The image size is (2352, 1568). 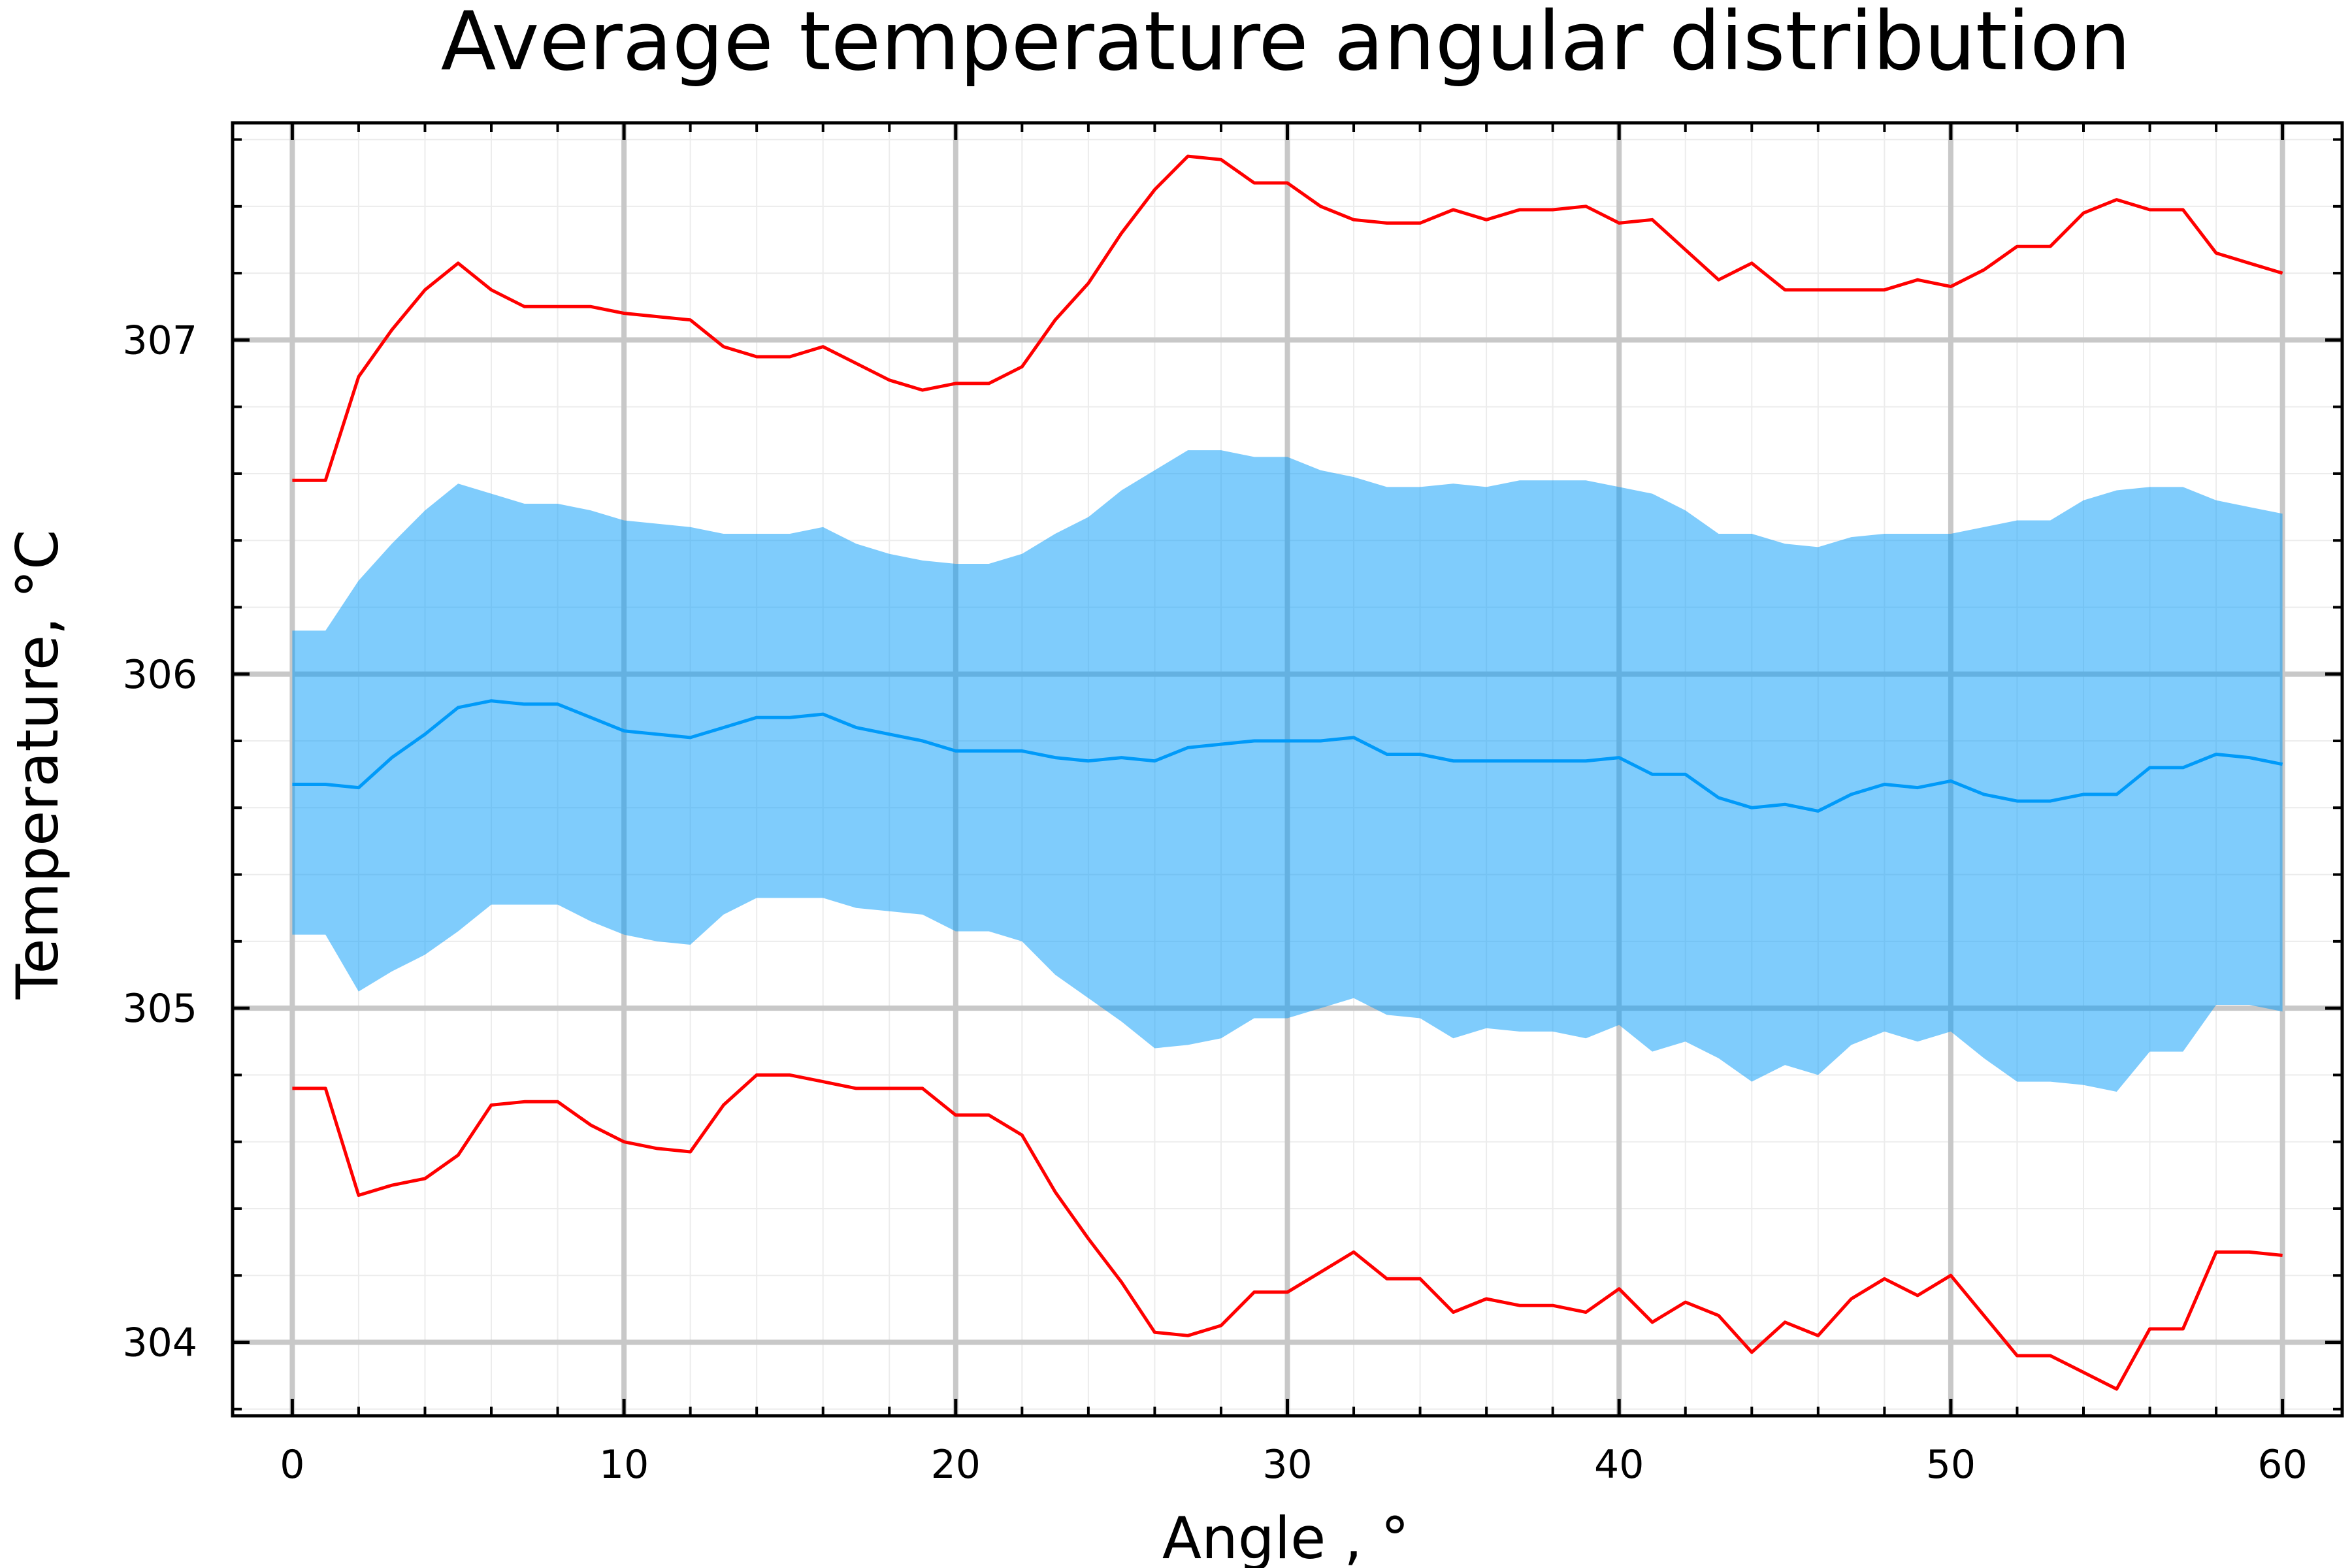 I want to click on y-axis-label: Temperature, °C, so click(x=37, y=765).